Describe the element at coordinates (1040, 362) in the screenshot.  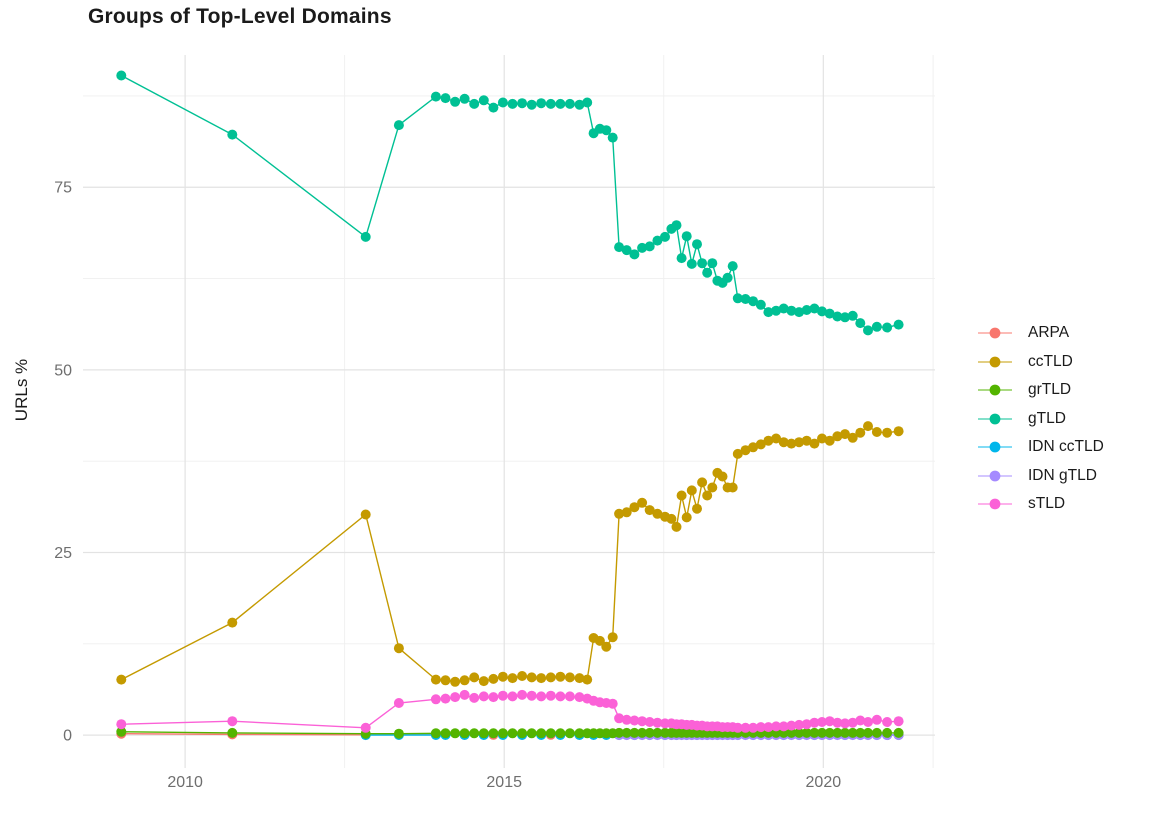
I see `legend-item-cctld: ccTLD` at that location.